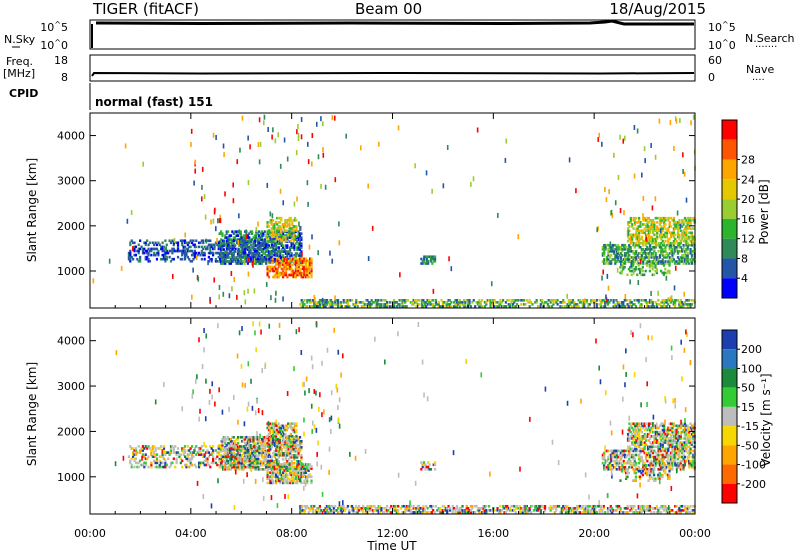 This screenshot has width=800, height=554. I want to click on freq-left-label-2: [MHz], so click(19, 73).